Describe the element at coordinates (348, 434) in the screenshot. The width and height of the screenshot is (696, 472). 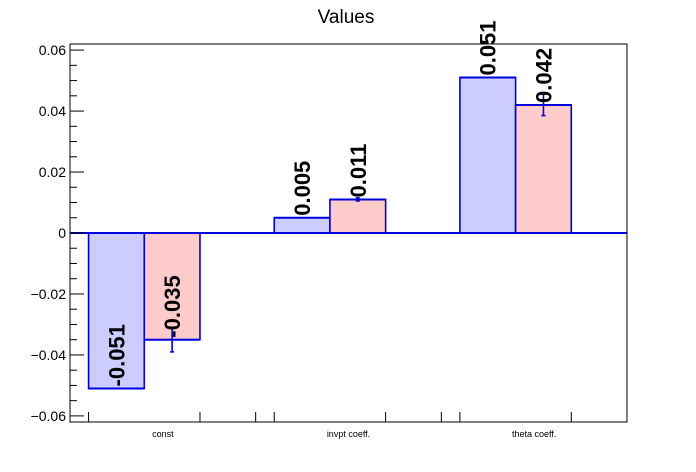
I see `x-category-label: invpt coeff.` at that location.